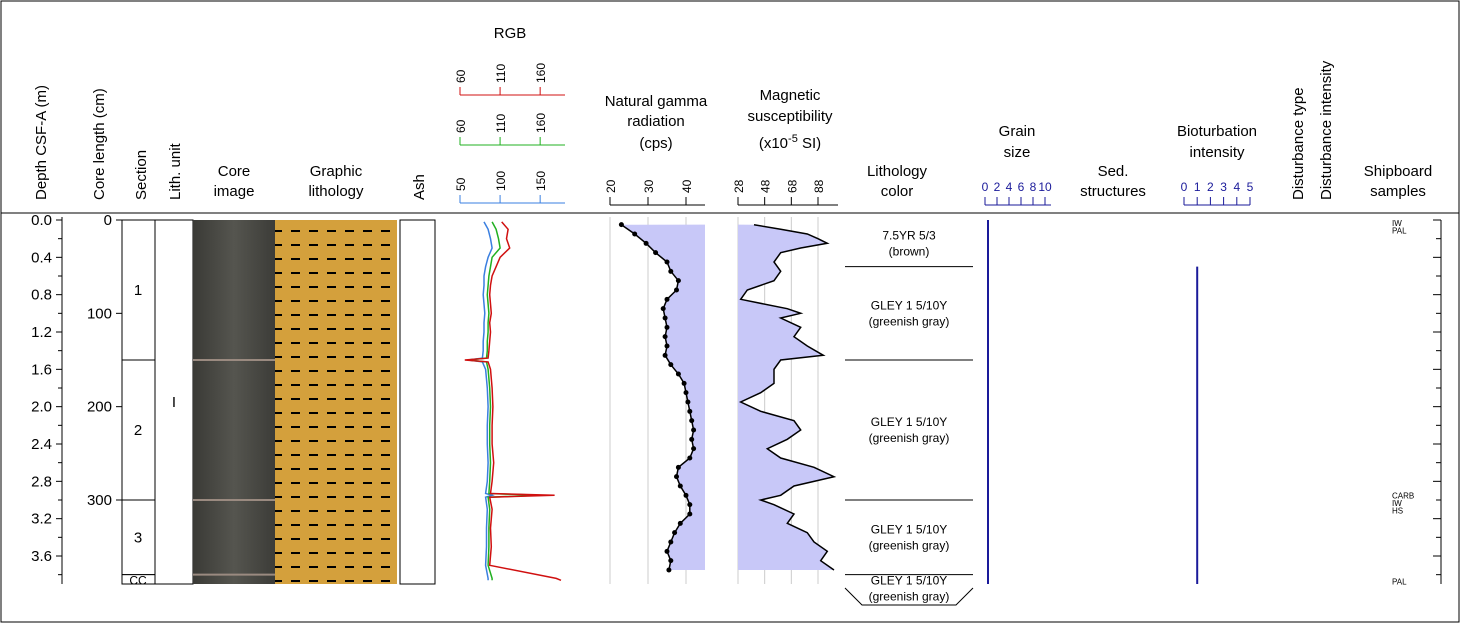  What do you see at coordinates (234, 402) in the screenshot?
I see `core-image` at bounding box center [234, 402].